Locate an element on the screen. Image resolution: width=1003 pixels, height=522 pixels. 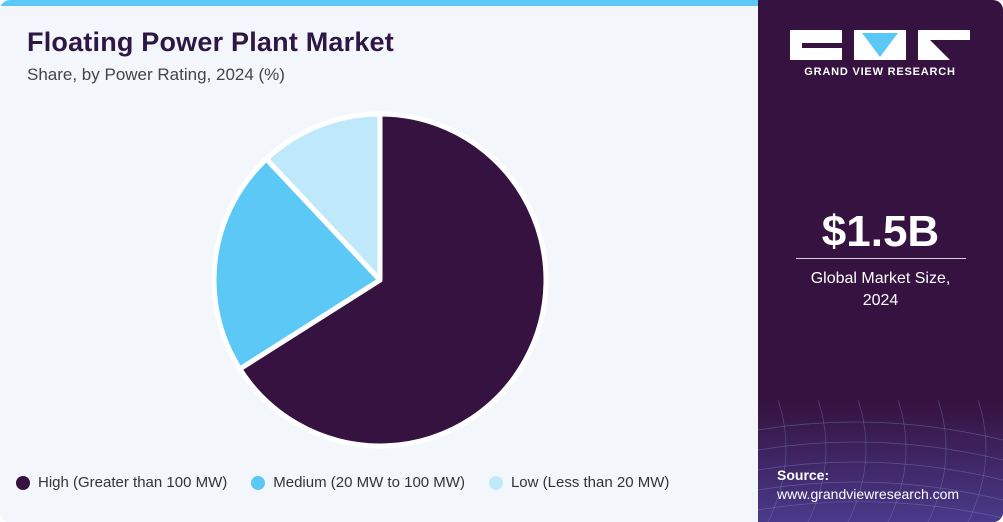
gvr-logo-icon is located at coordinates (880, 45).